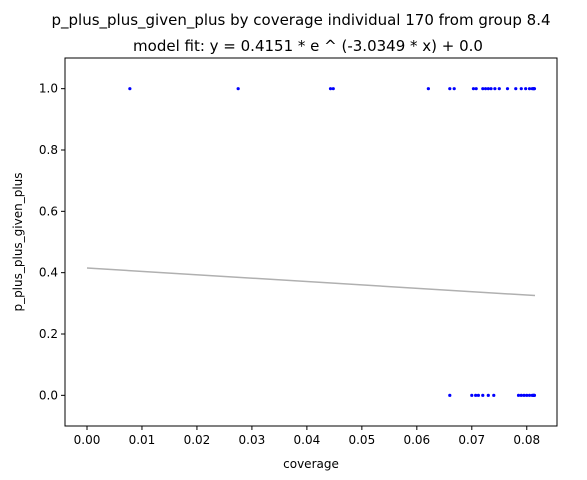 The image size is (587, 480). What do you see at coordinates (471, 440) in the screenshot?
I see `x-tick-label: 0.07` at bounding box center [471, 440].